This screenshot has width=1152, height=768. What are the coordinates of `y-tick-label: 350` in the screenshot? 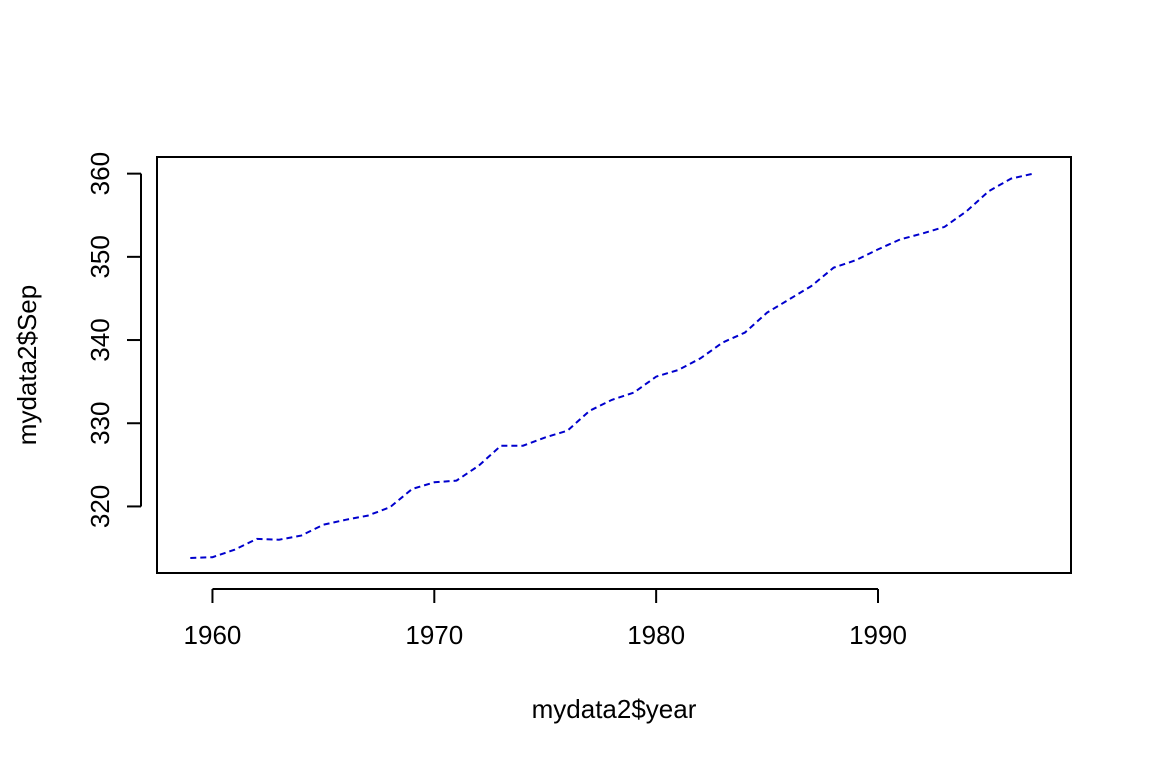 It's located at (100, 256).